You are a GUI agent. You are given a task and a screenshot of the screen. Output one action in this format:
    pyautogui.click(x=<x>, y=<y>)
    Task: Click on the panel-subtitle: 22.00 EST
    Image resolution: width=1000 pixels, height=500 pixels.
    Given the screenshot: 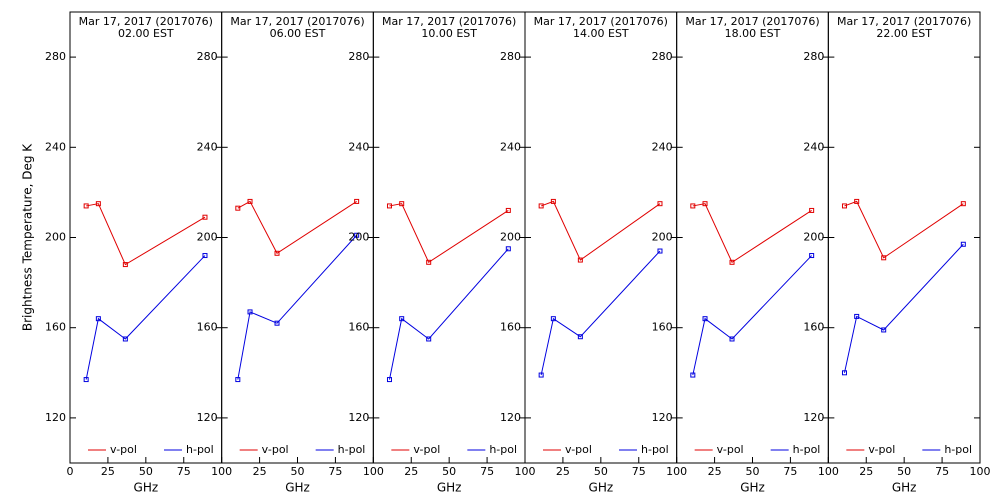 What is the action you would take?
    pyautogui.click(x=904, y=33)
    